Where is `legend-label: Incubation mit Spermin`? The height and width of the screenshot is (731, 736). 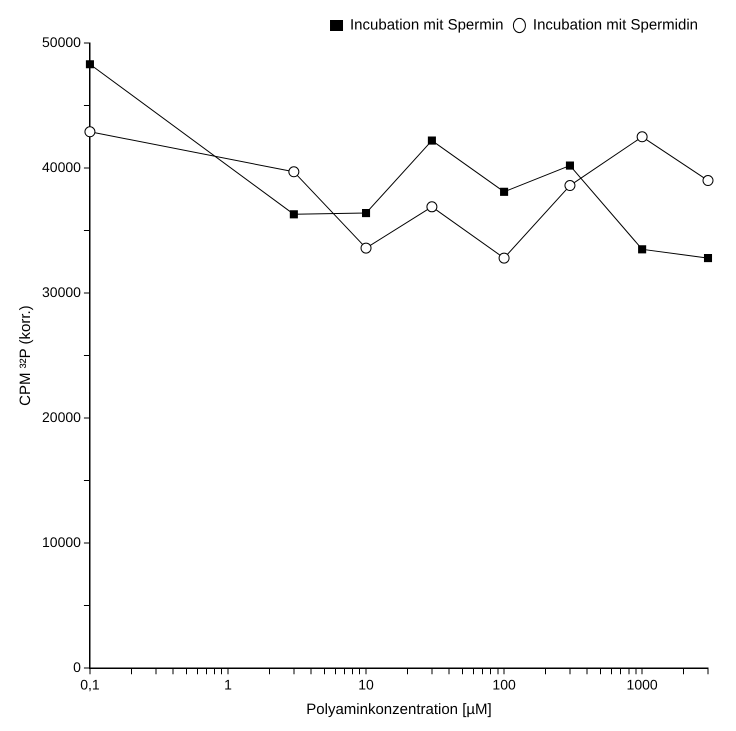 legend-label: Incubation mit Spermin is located at coordinates (427, 25).